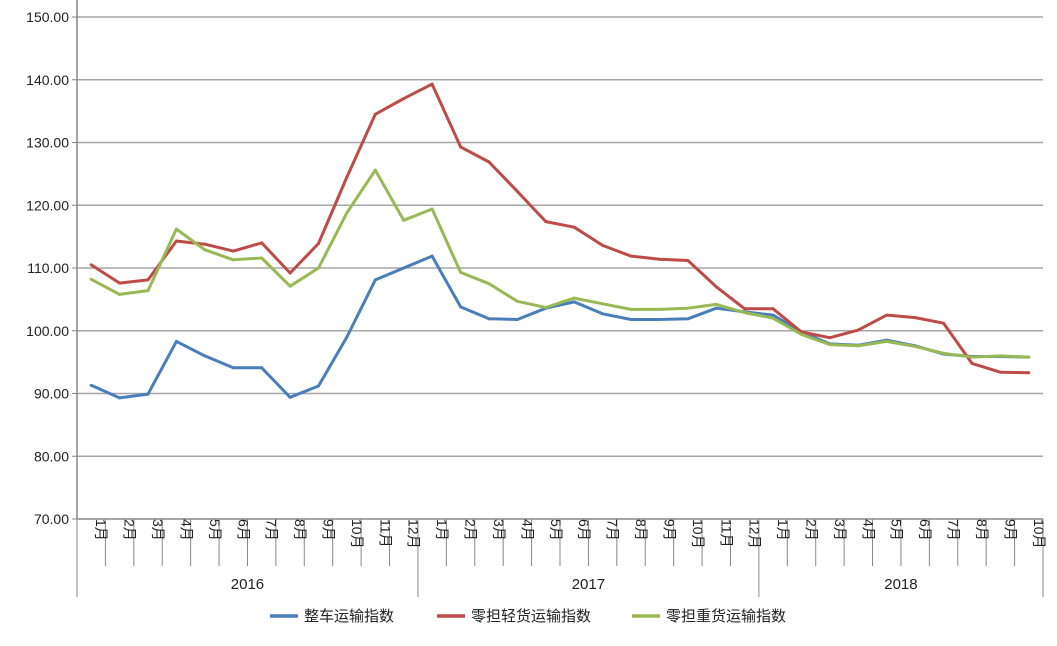  What do you see at coordinates (48, 268) in the screenshot?
I see `y-tick-label: 110.00` at bounding box center [48, 268].